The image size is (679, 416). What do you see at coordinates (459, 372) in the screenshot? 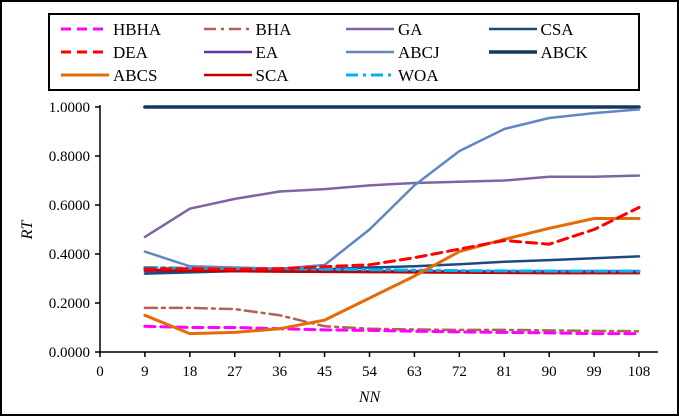
I see `x-tick-label: 72` at bounding box center [459, 372].